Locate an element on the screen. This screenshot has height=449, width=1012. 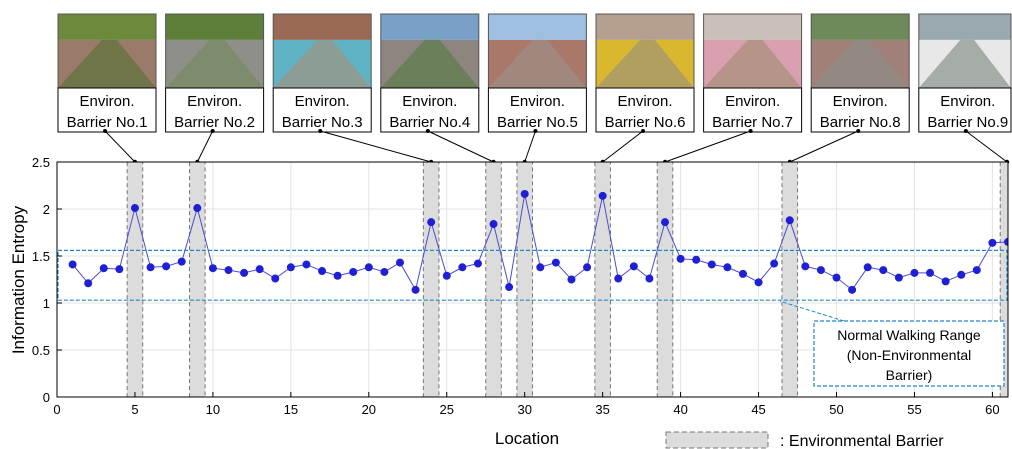
normal-range-label-line: Normal Walking Range is located at coordinates (909, 335).